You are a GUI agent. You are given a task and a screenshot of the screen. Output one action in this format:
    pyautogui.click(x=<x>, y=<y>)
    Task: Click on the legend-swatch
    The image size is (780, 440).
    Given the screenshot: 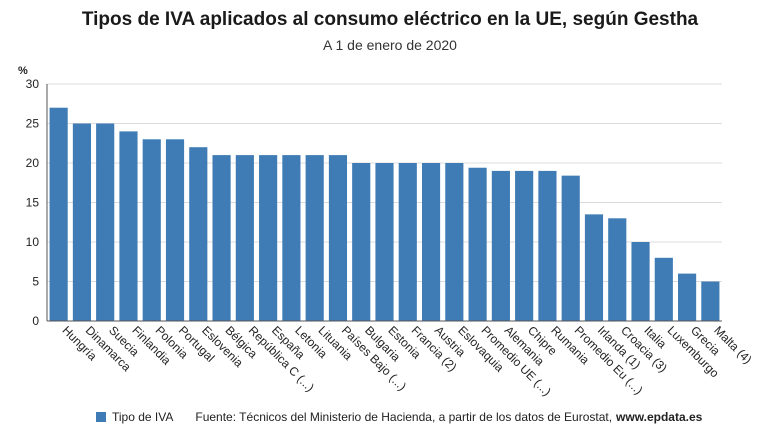 What is the action you would take?
    pyautogui.click(x=101, y=417)
    